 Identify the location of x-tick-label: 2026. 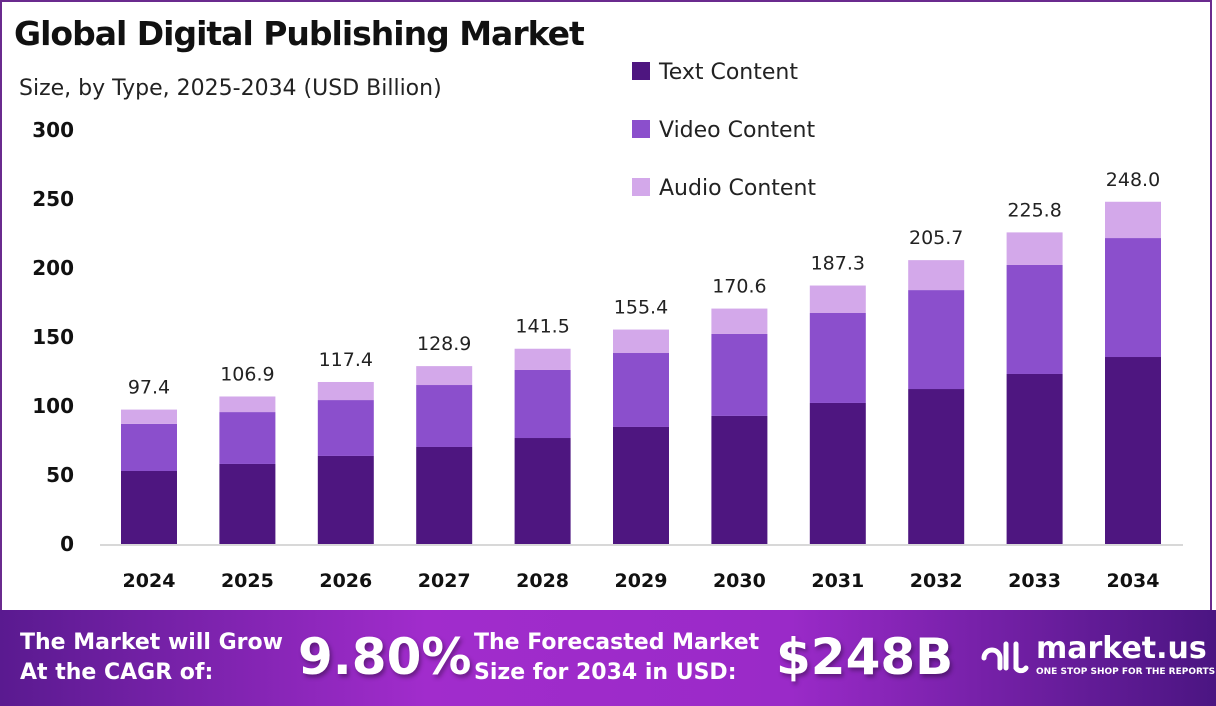
(345, 581).